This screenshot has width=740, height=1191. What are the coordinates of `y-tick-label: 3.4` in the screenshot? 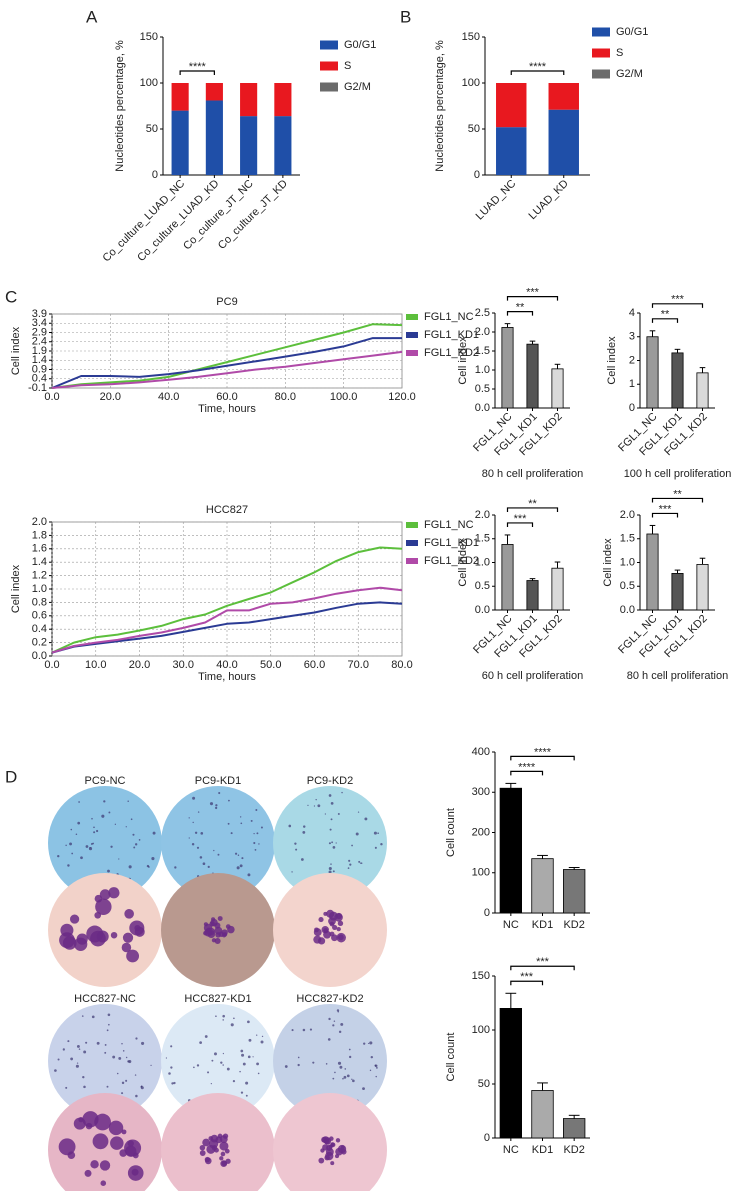 It's located at (39, 323).